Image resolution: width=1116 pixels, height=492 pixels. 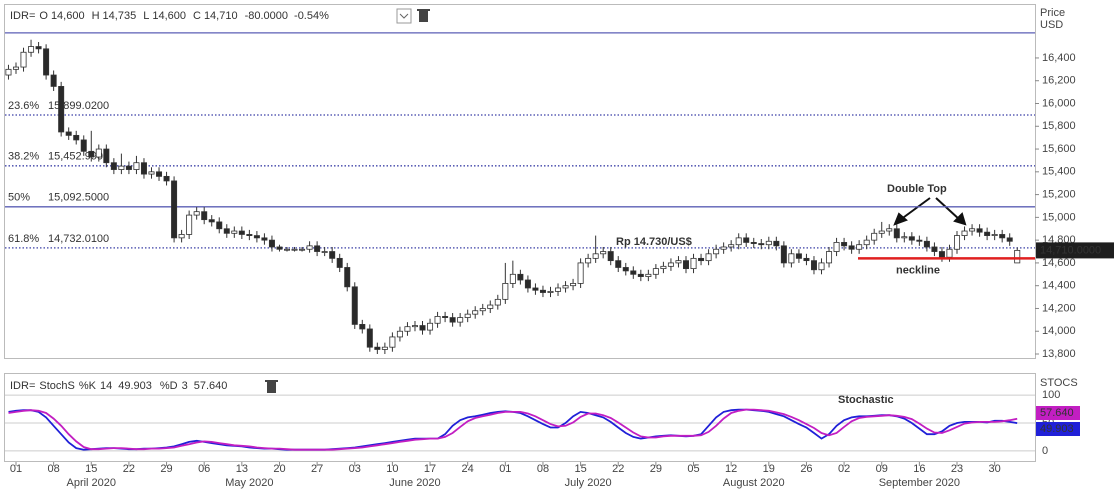 I want to click on series-name: %D, so click(x=169, y=386).